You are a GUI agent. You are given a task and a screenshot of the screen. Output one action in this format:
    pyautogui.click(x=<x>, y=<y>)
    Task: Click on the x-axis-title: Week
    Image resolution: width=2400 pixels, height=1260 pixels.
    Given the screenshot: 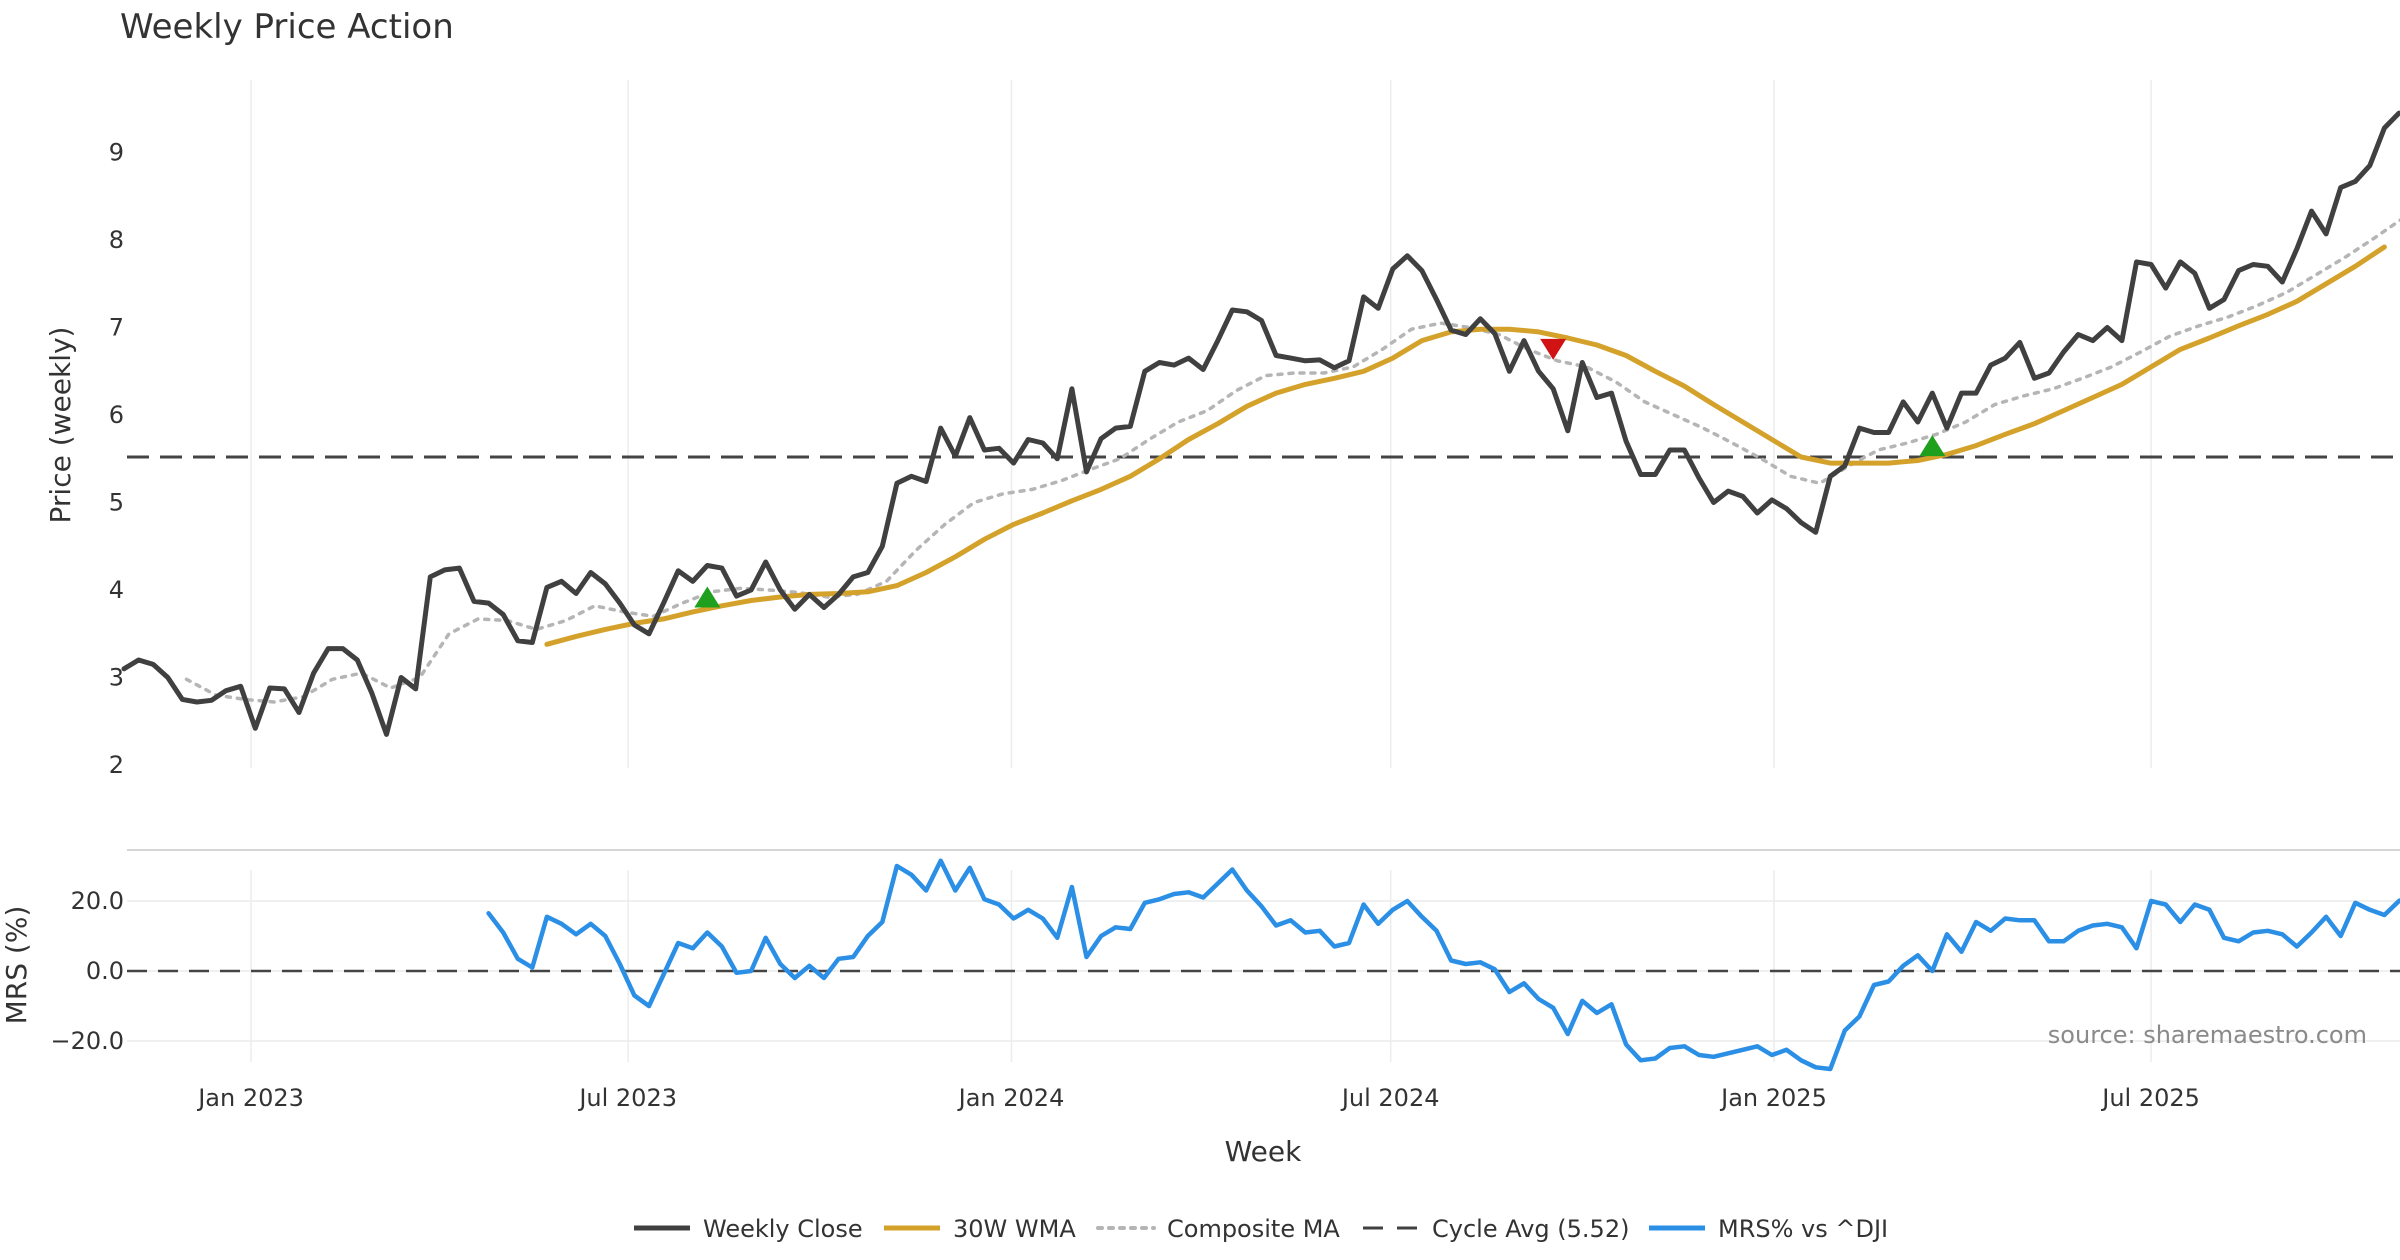 What is the action you would take?
    pyautogui.click(x=1263, y=1151)
    